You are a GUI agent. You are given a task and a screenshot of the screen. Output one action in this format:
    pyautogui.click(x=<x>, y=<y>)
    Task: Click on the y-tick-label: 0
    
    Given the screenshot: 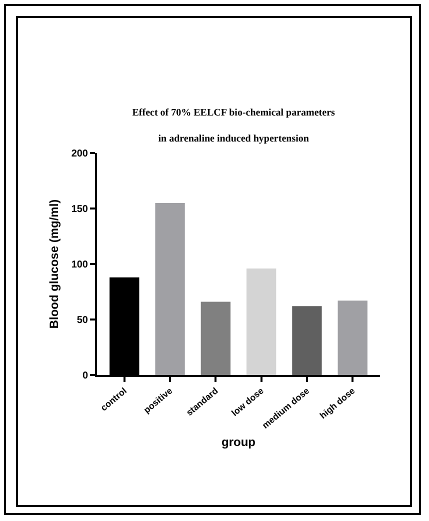 What is the action you would take?
    pyautogui.click(x=85, y=376)
    